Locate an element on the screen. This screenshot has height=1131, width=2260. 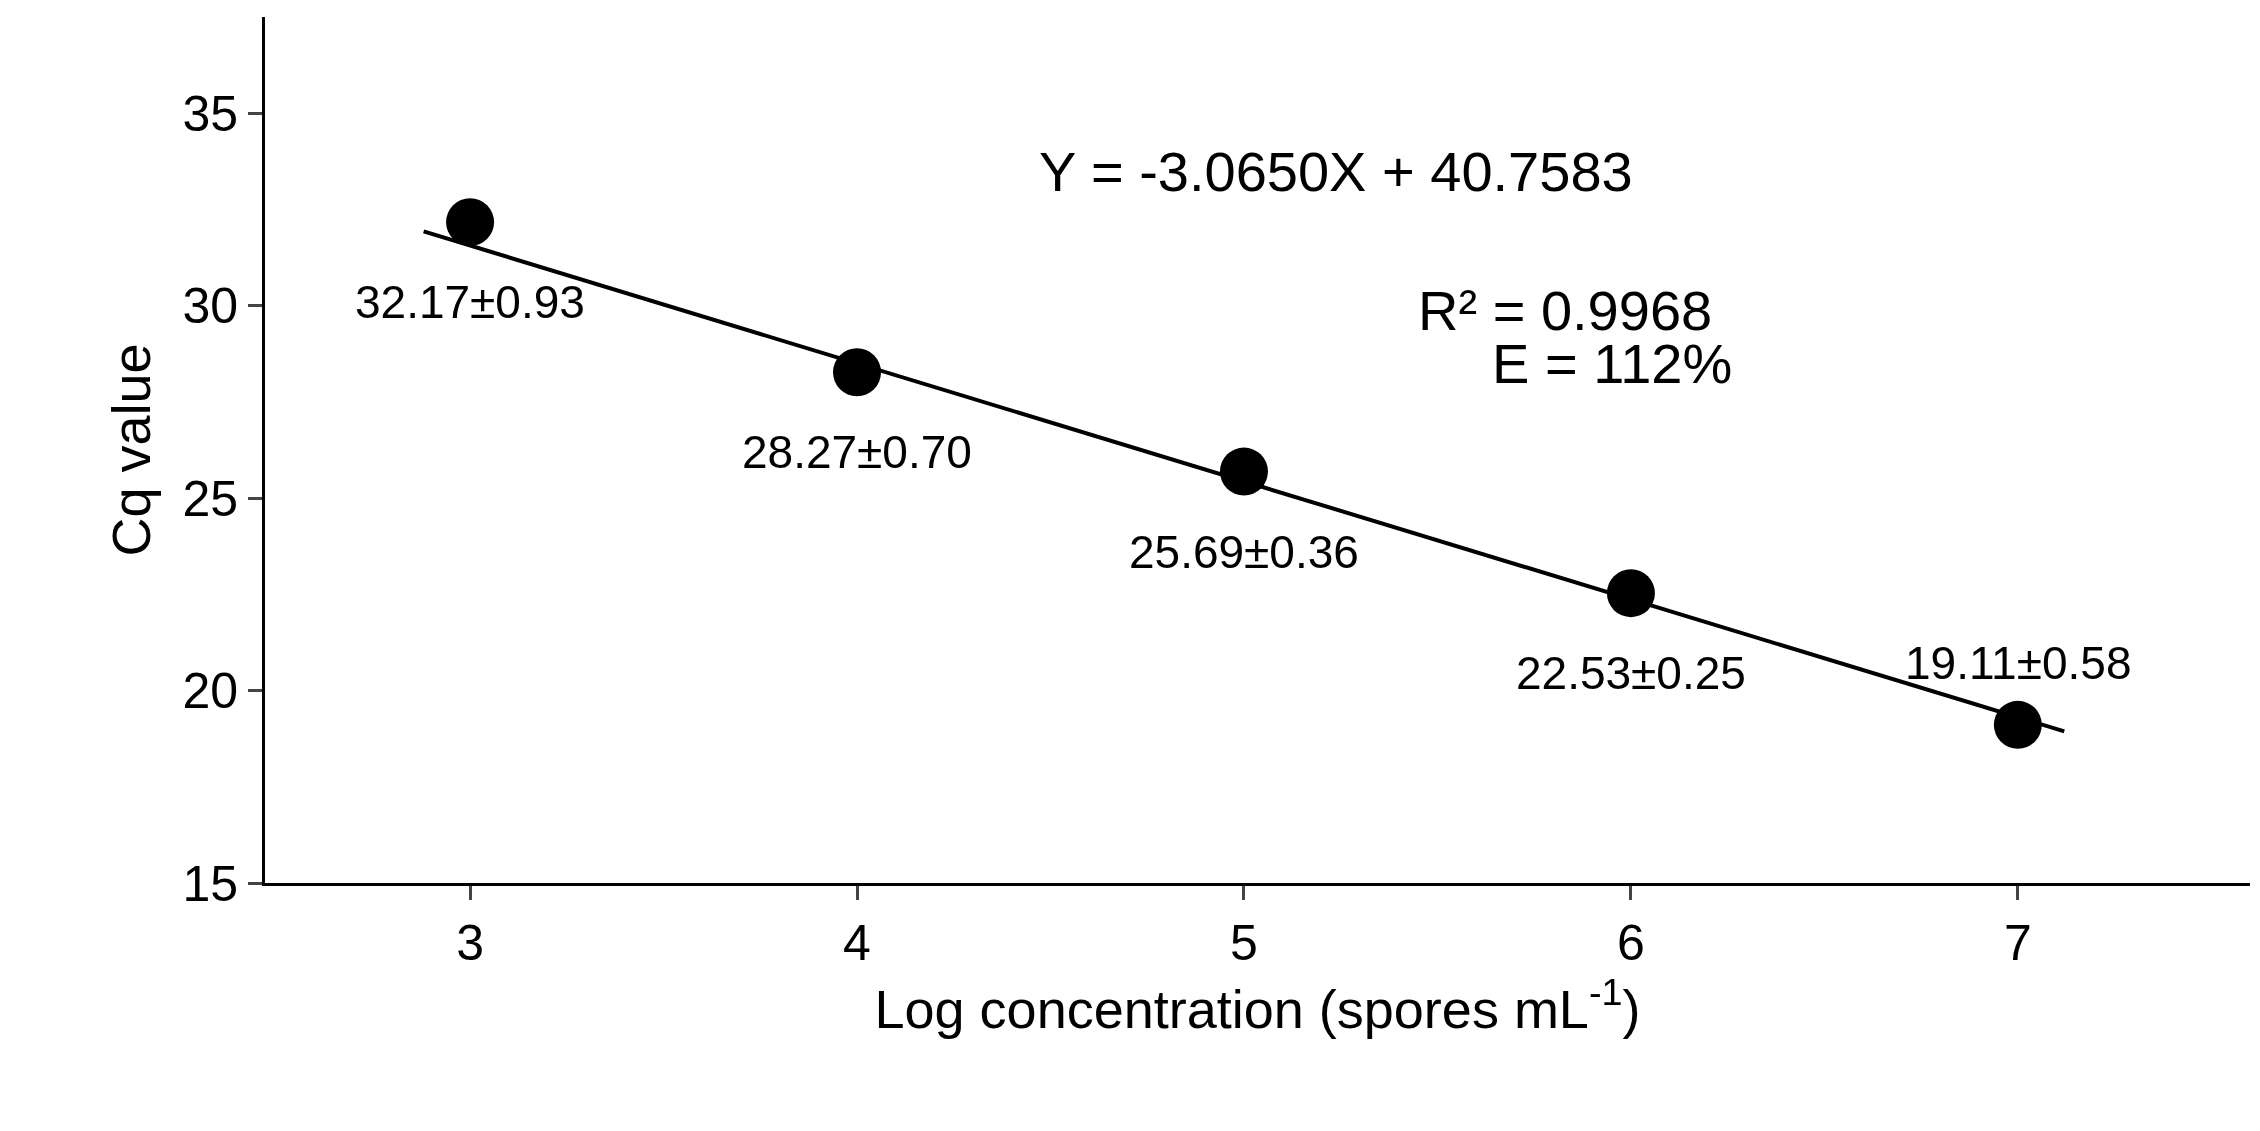
y-axis-title: Cq value is located at coordinates (130, 450).